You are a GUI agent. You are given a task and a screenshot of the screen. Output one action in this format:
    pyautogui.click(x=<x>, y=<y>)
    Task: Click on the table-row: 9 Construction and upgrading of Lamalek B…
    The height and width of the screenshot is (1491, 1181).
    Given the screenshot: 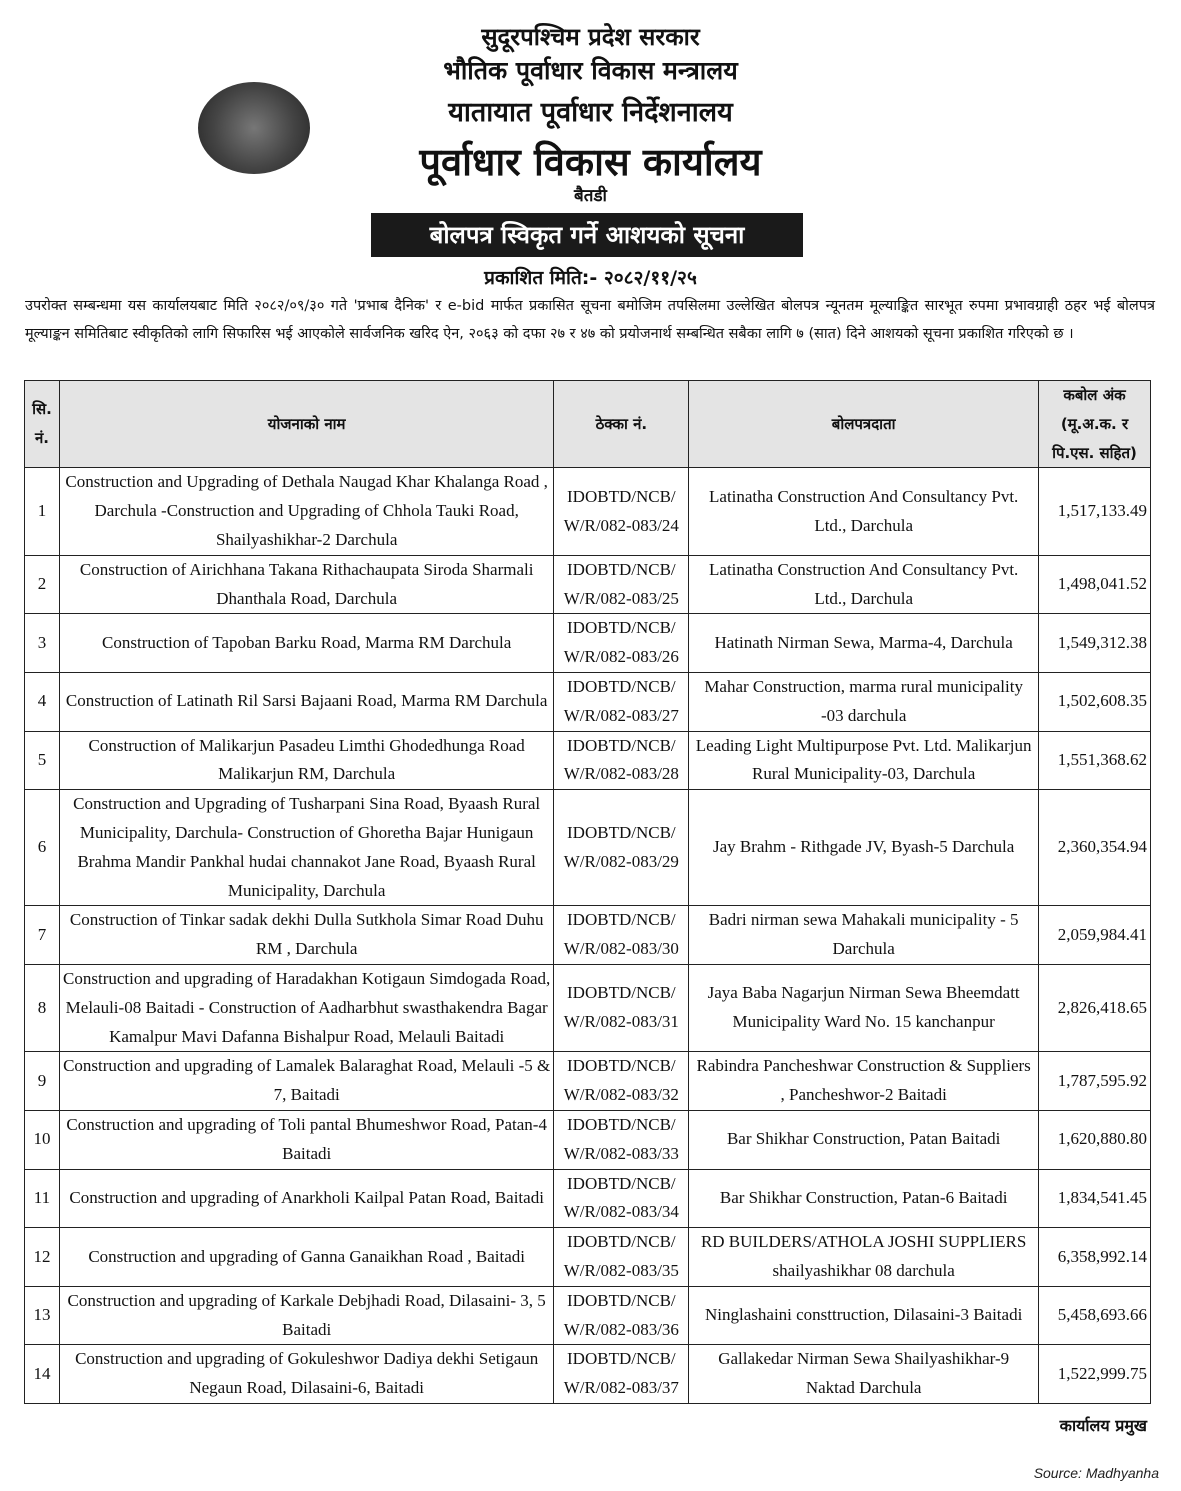 What is the action you would take?
    pyautogui.click(x=587, y=1081)
    